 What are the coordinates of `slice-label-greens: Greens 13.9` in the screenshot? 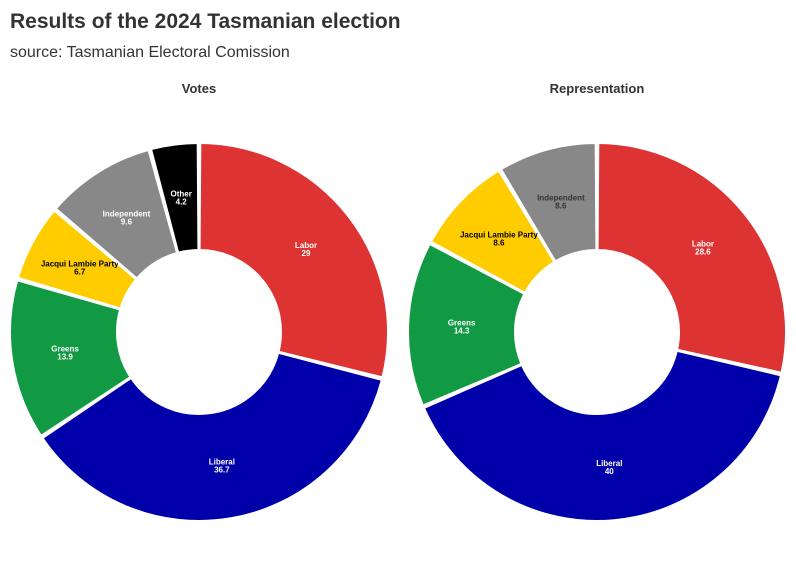 It's located at (65, 353).